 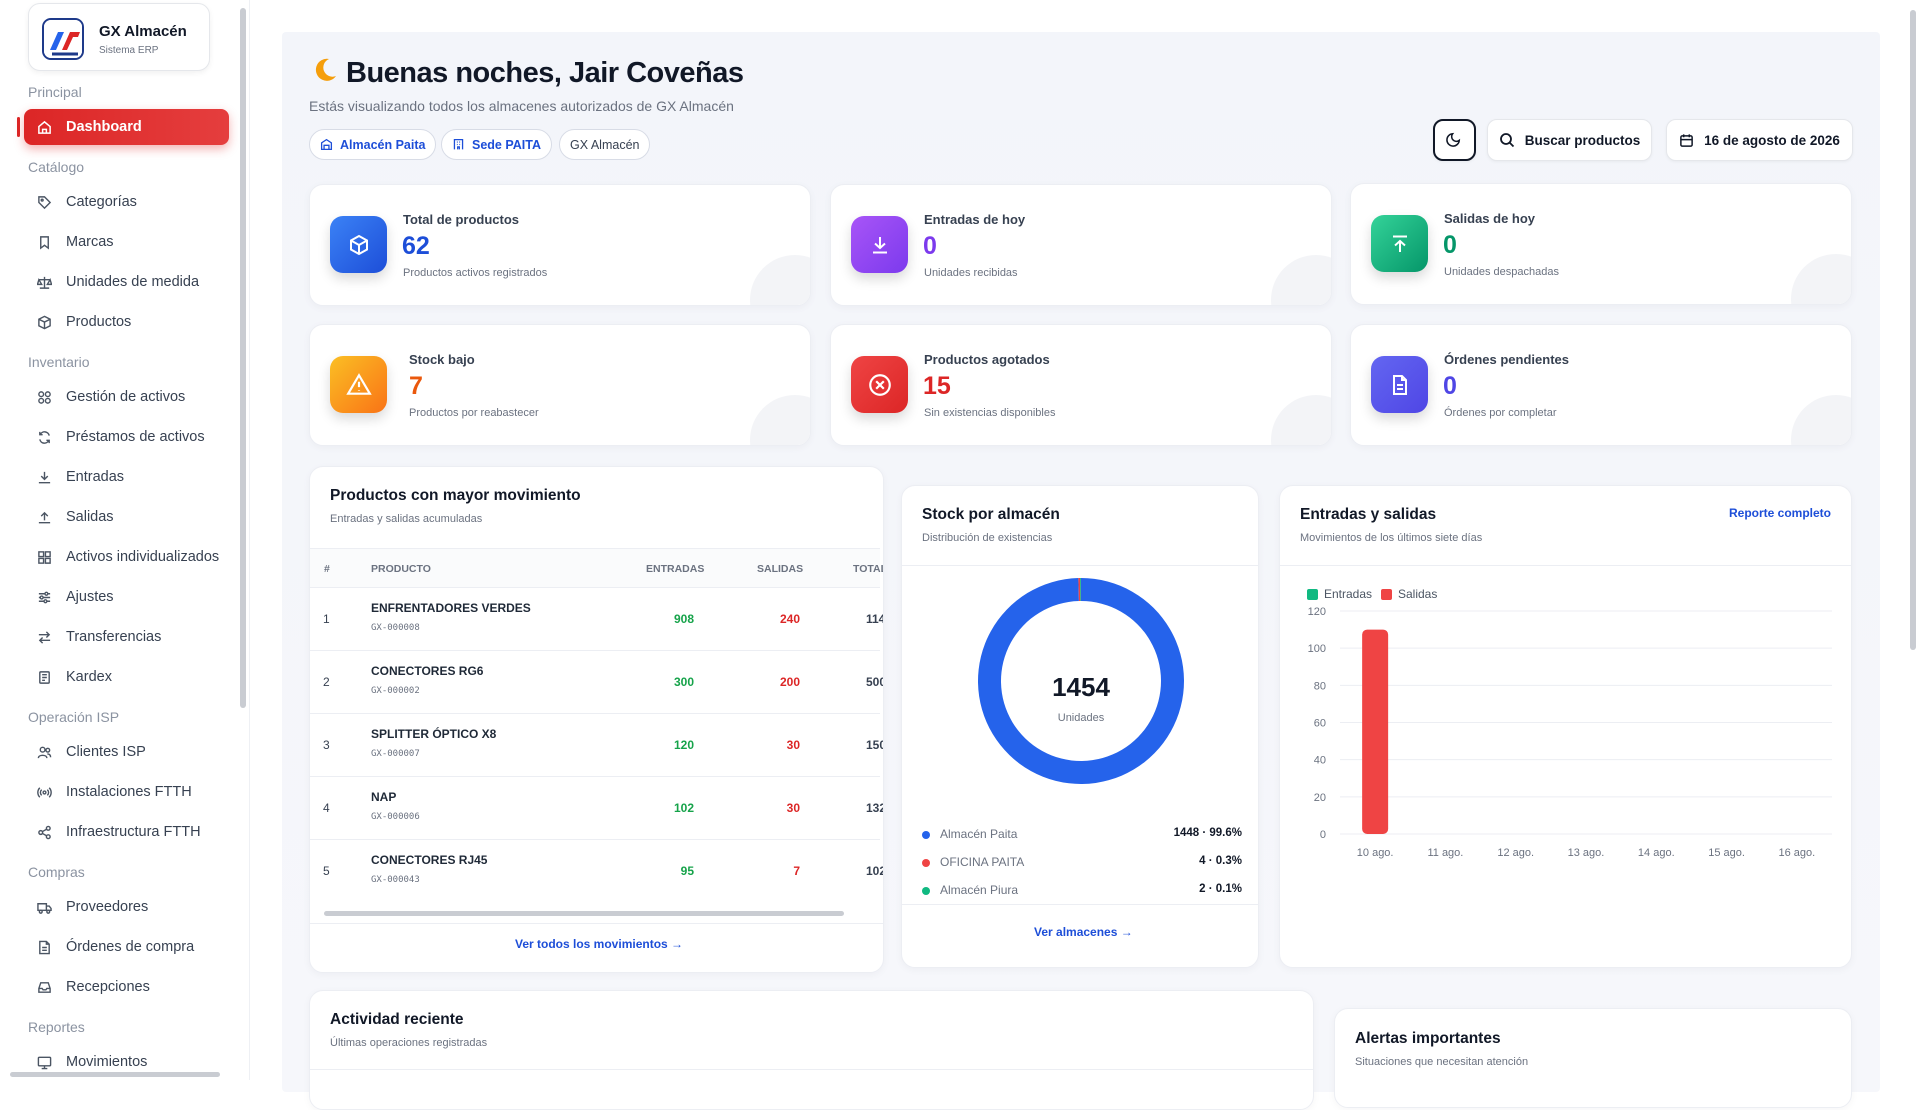 I want to click on sidebar-item-label: Recepciones, so click(x=108, y=987).